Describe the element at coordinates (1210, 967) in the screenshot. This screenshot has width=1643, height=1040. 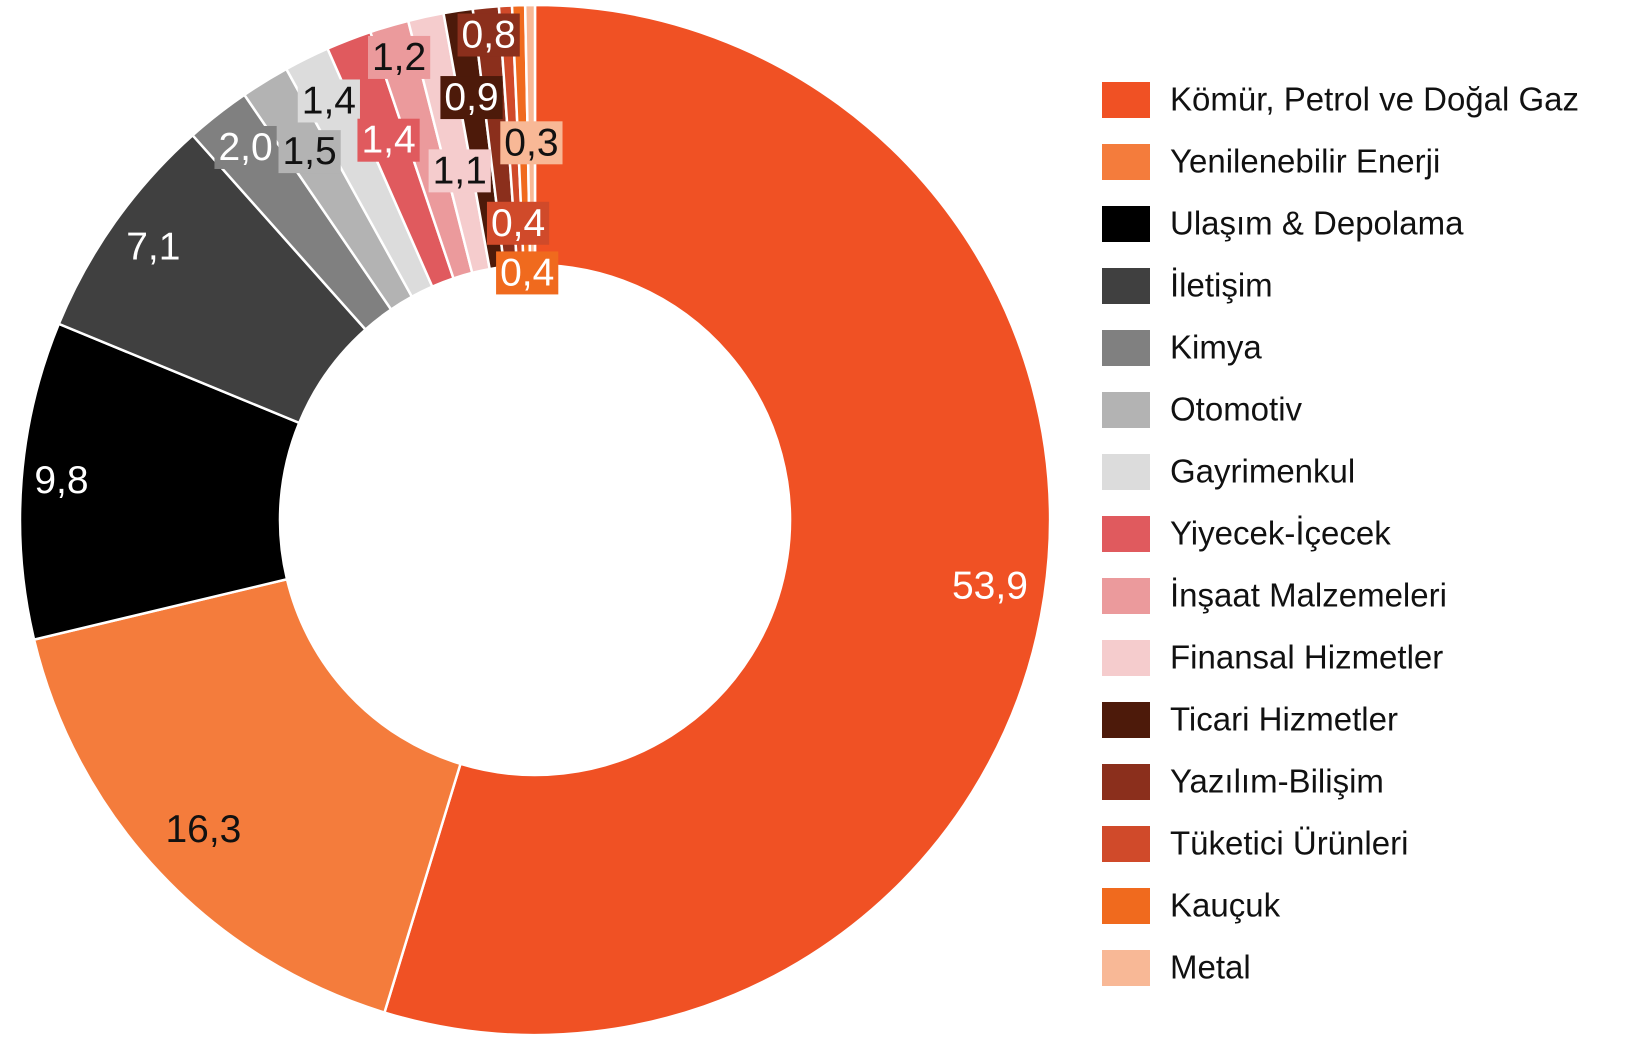
I see `legend-label: Metal` at that location.